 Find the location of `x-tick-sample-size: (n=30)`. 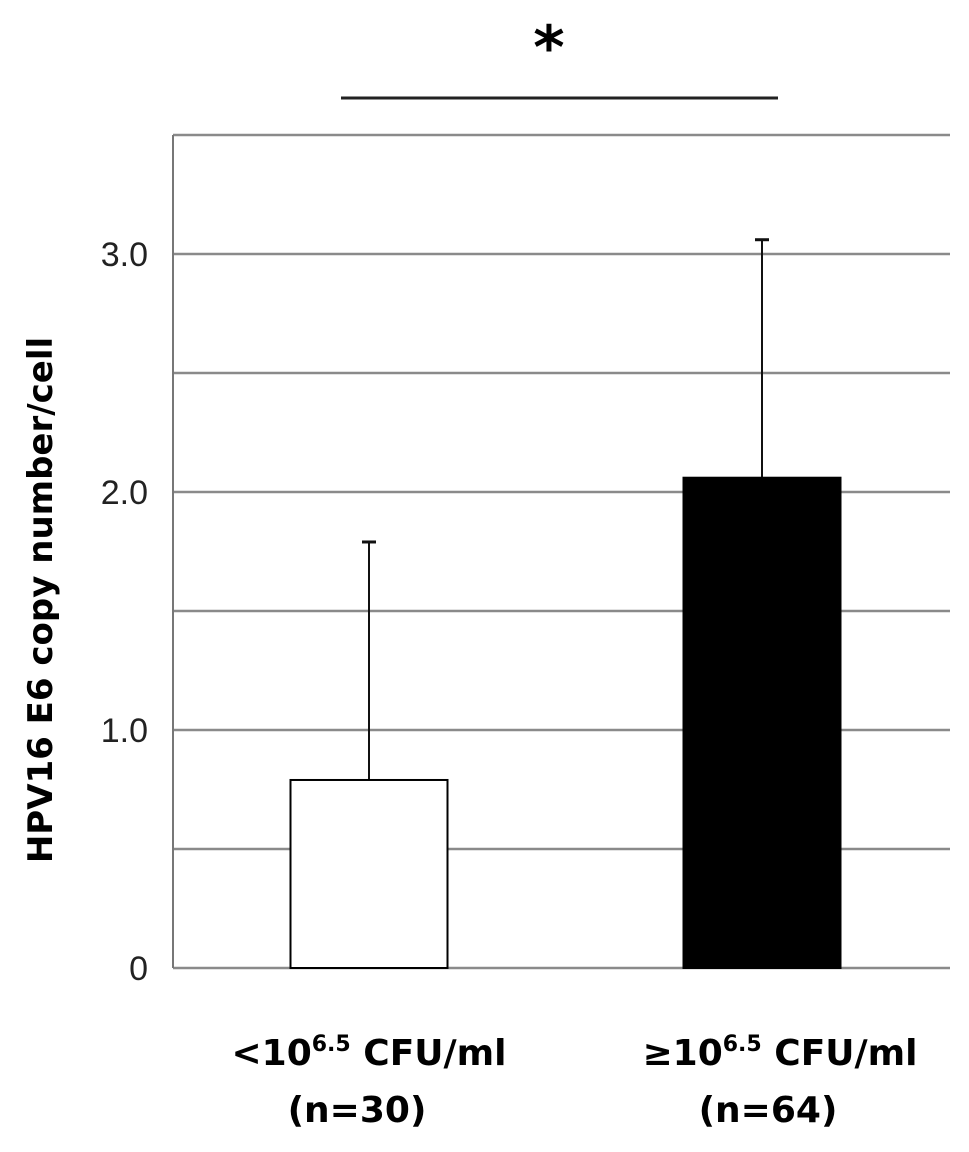

x-tick-sample-size: (n=30) is located at coordinates (357, 1110).